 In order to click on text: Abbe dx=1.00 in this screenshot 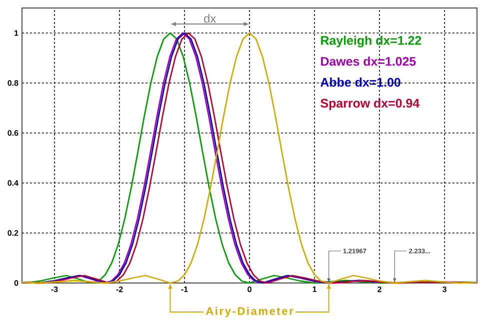, I will do `click(360, 82)`.